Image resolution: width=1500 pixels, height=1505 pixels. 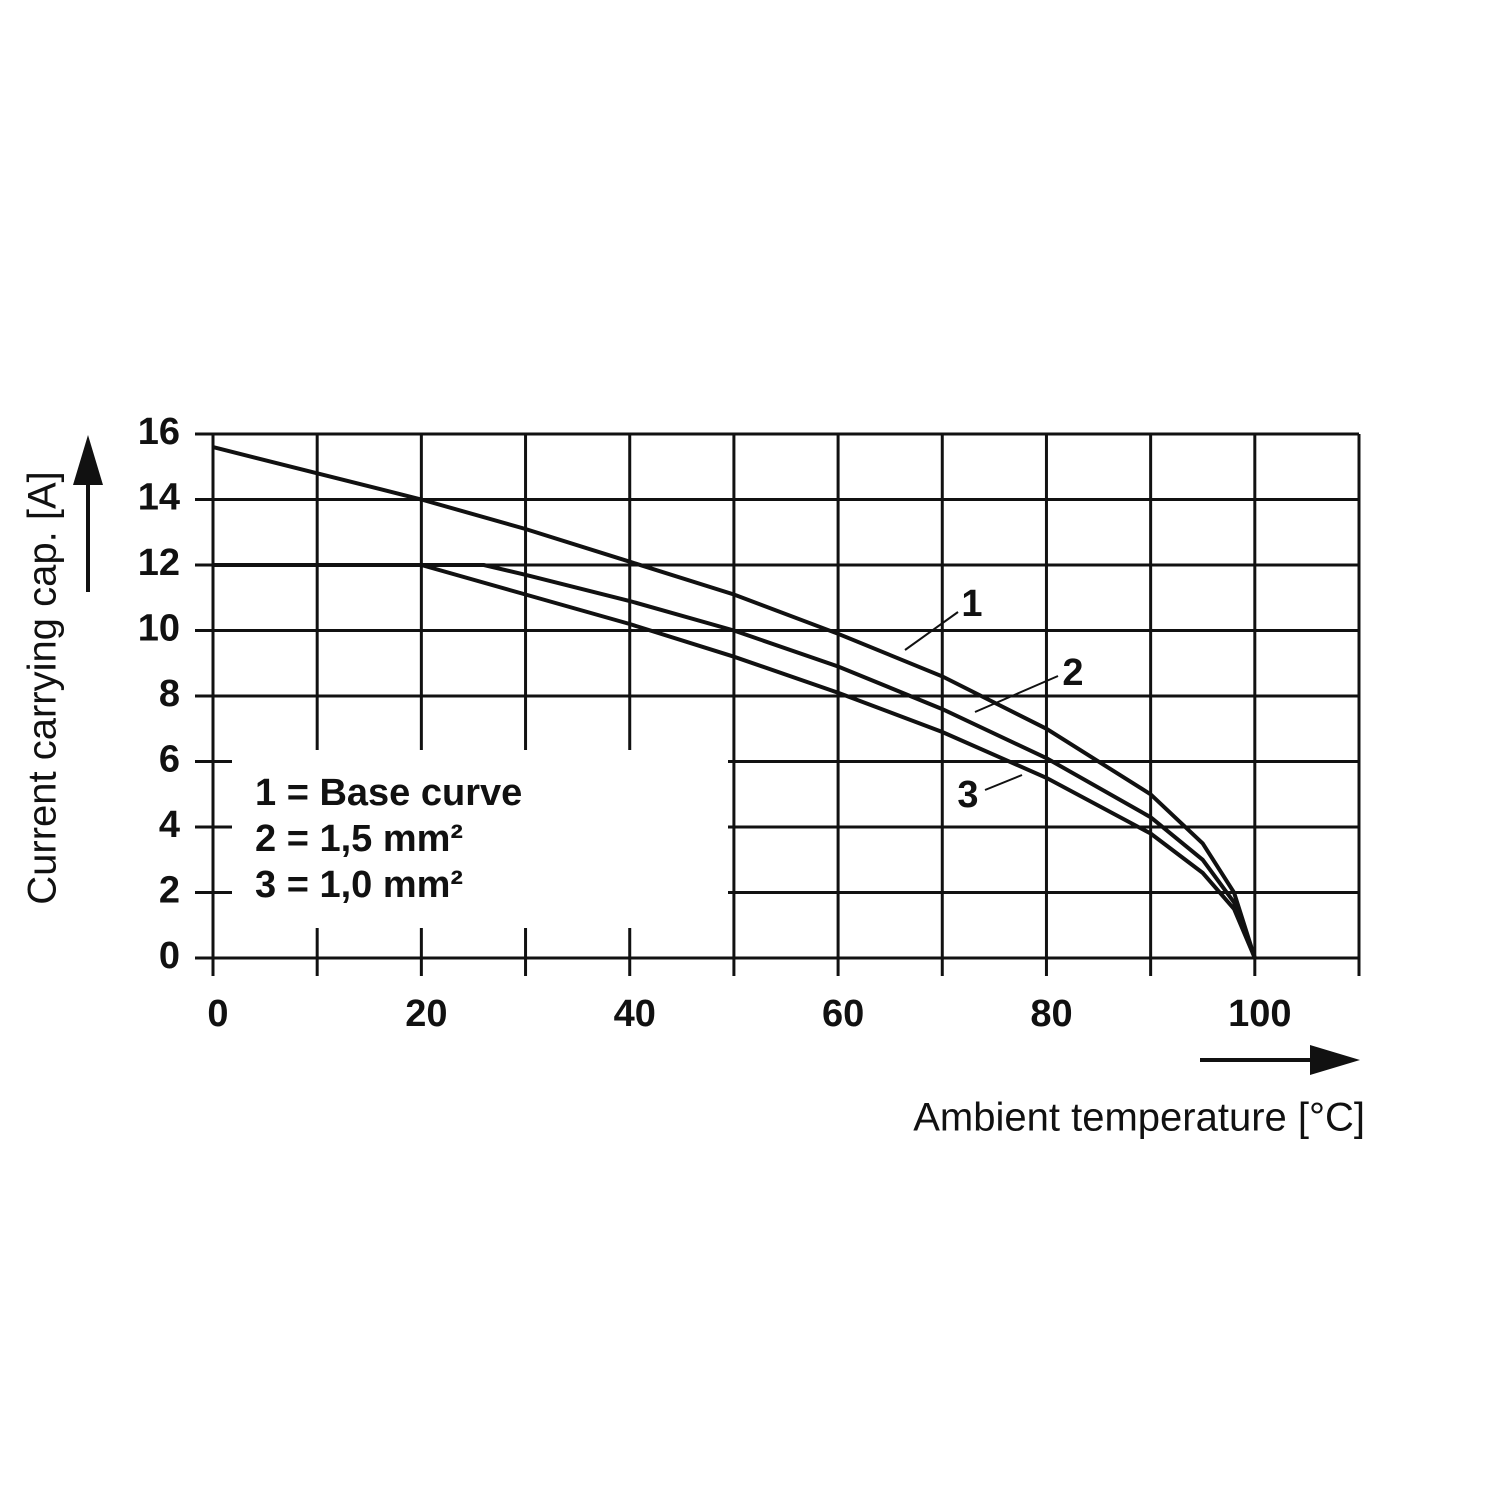 I want to click on x-tick-label: 20, so click(x=426, y=1014).